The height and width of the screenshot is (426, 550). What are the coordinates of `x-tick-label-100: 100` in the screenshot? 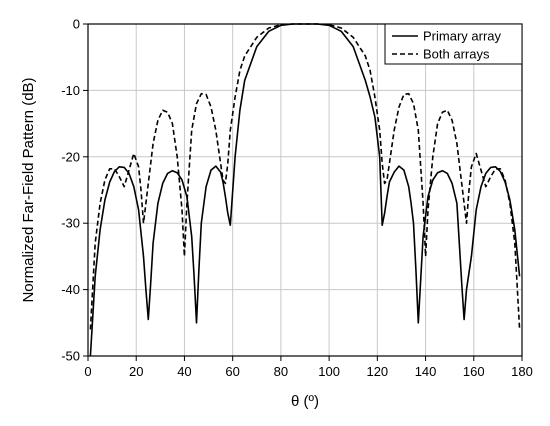 It's located at (329, 371).